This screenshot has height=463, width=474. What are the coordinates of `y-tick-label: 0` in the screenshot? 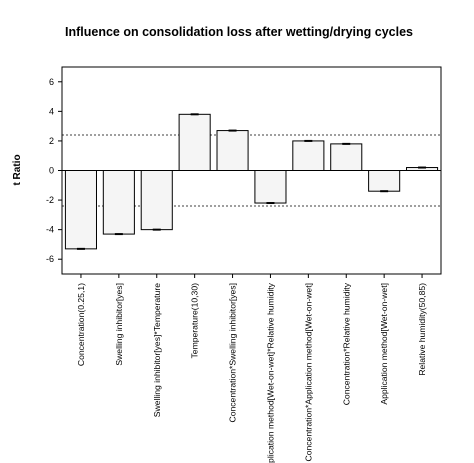 It's located at (51, 171).